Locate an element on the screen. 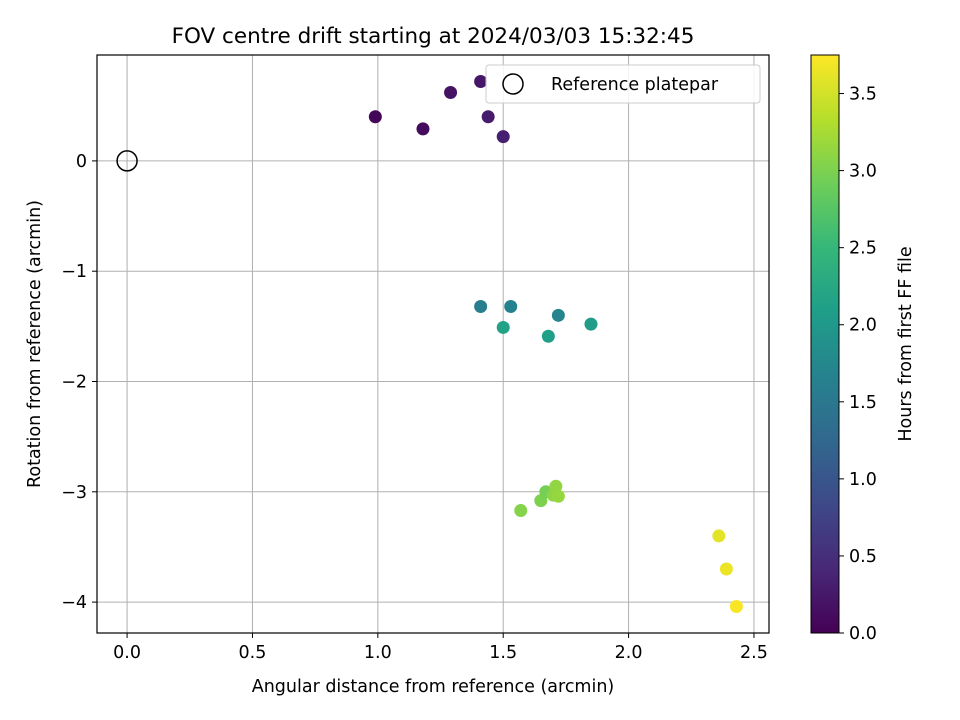 The image size is (960, 720). x-tick-label: 0.5 is located at coordinates (253, 653).